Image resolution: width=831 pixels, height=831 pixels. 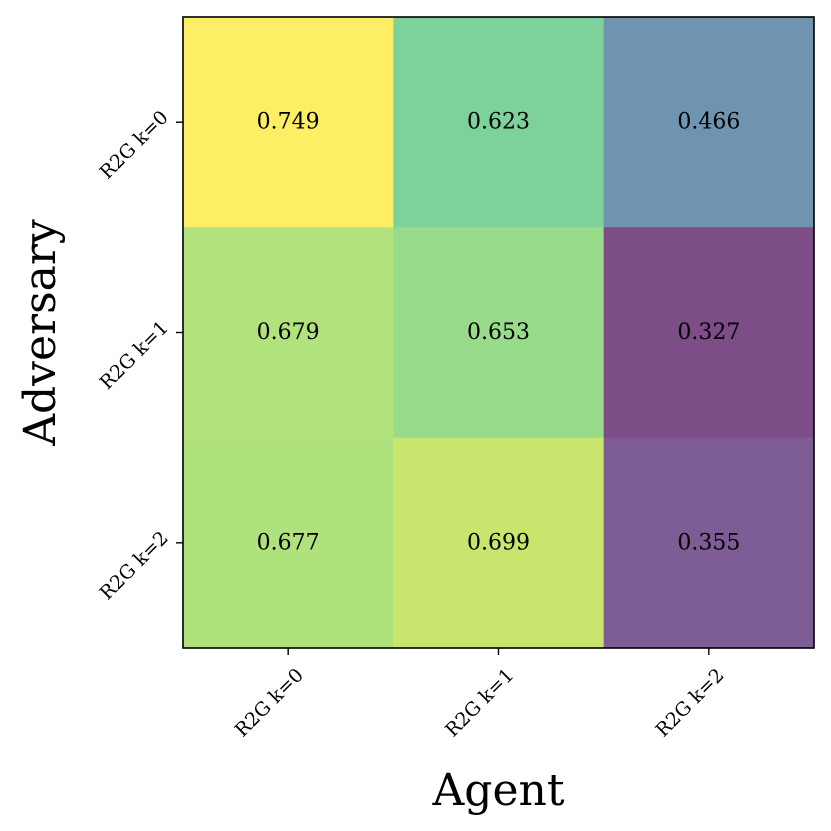 What do you see at coordinates (134, 355) in the screenshot?
I see `y-tick-label: R2G k=1` at bounding box center [134, 355].